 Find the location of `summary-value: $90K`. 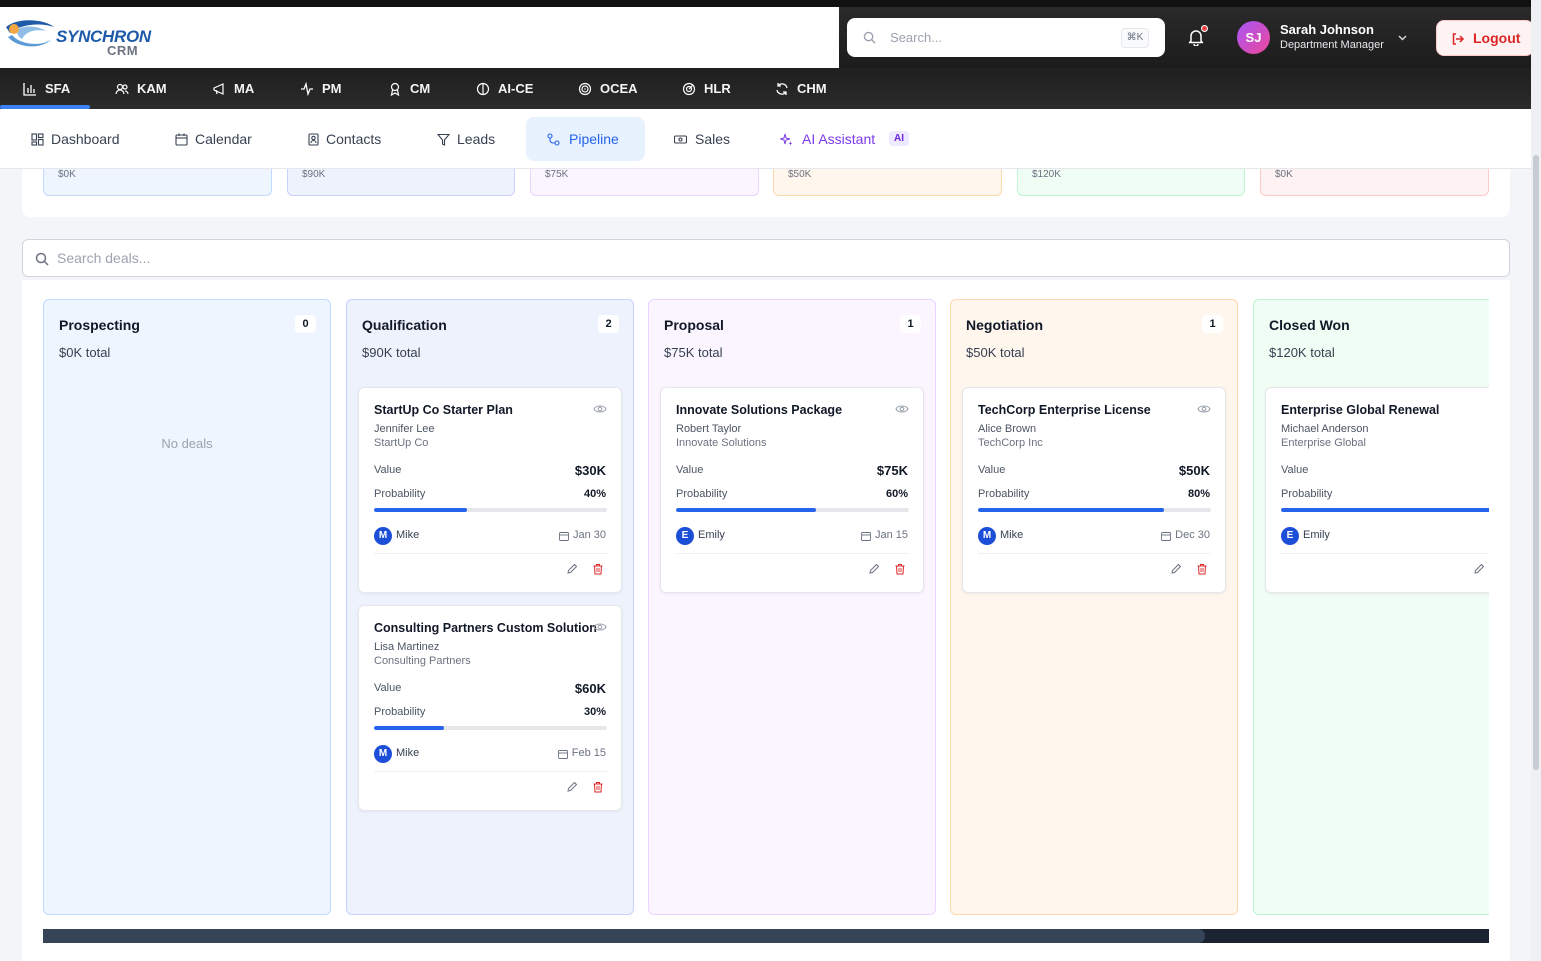

summary-value: $90K is located at coordinates (314, 174).